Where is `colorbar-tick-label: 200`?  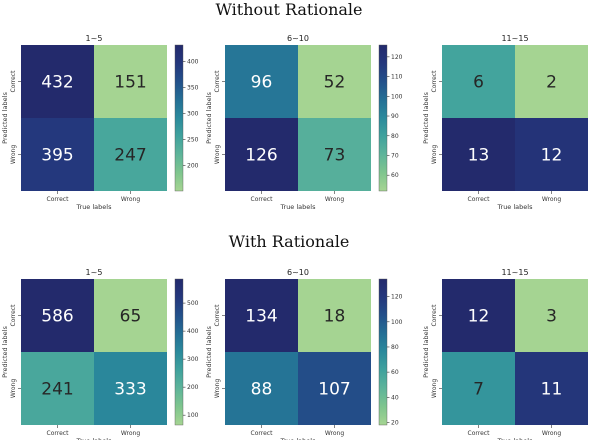
colorbar-tick-label: 200 is located at coordinates (193, 387).